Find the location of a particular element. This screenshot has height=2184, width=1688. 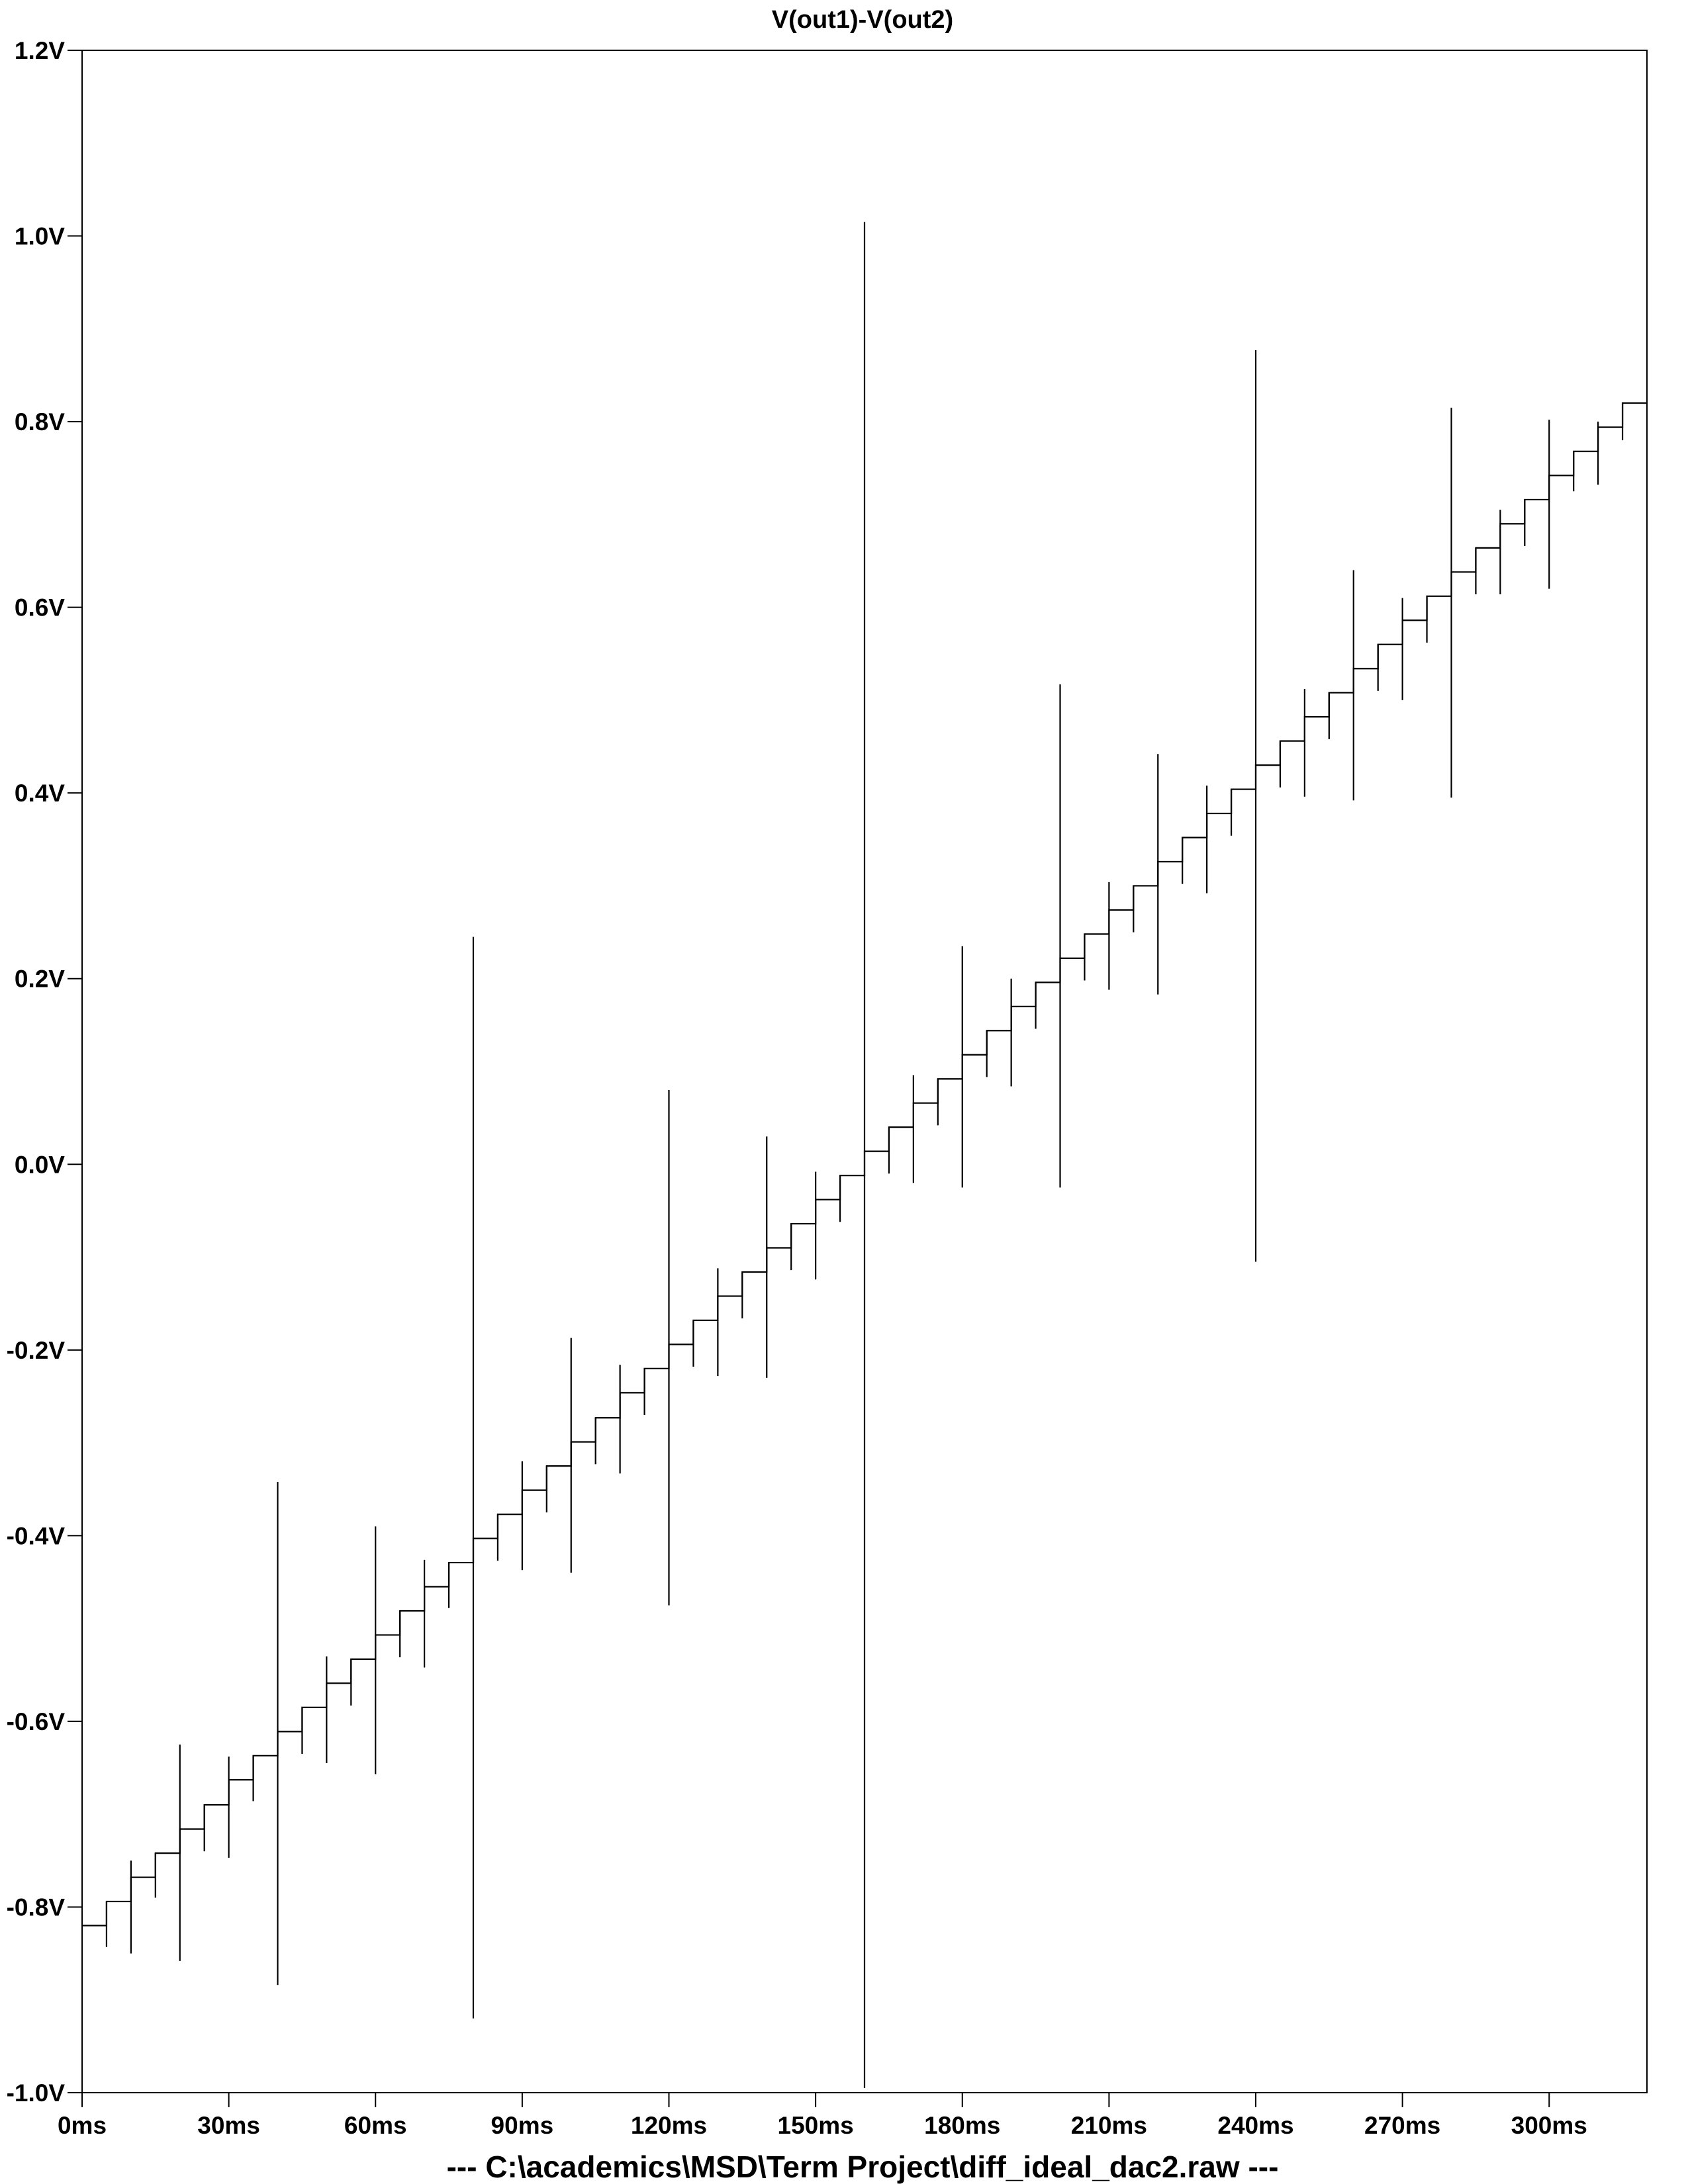

y-tick-label: -0.2V is located at coordinates (36, 1351).